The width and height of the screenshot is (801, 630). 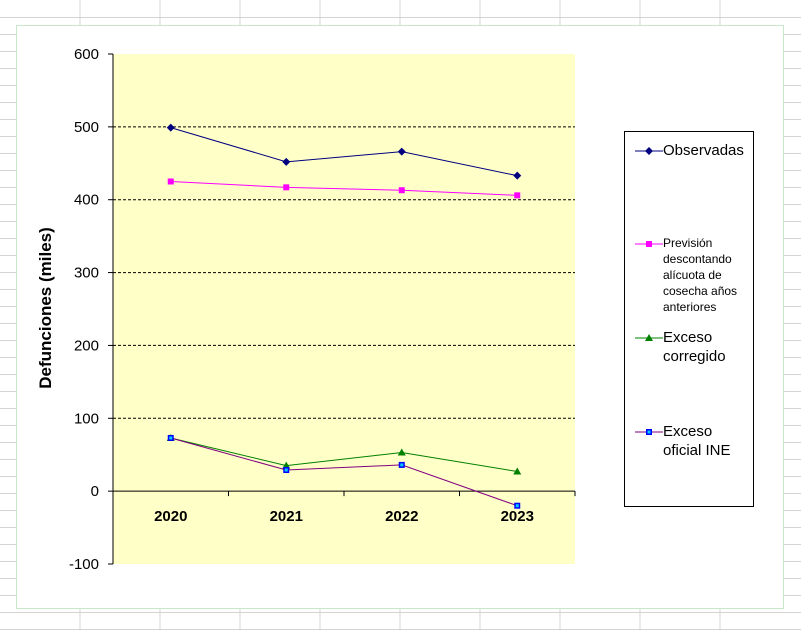 What do you see at coordinates (649, 432) in the screenshot?
I see `legend-marker-exceso-ine` at bounding box center [649, 432].